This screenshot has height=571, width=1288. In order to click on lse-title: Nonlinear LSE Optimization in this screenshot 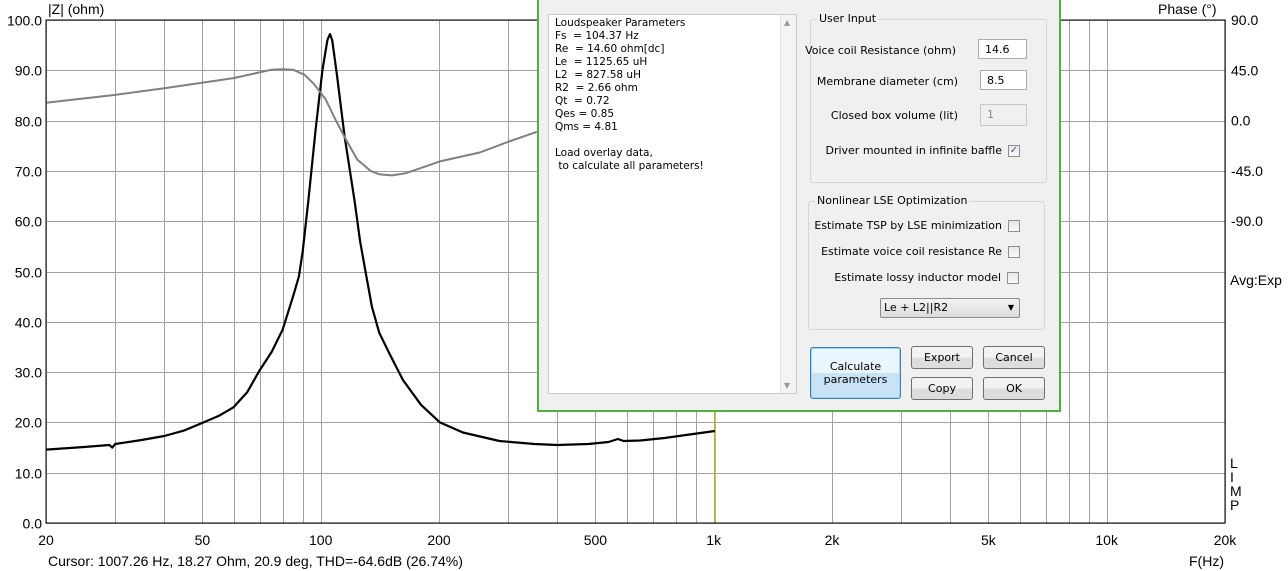, I will do `click(892, 200)`.